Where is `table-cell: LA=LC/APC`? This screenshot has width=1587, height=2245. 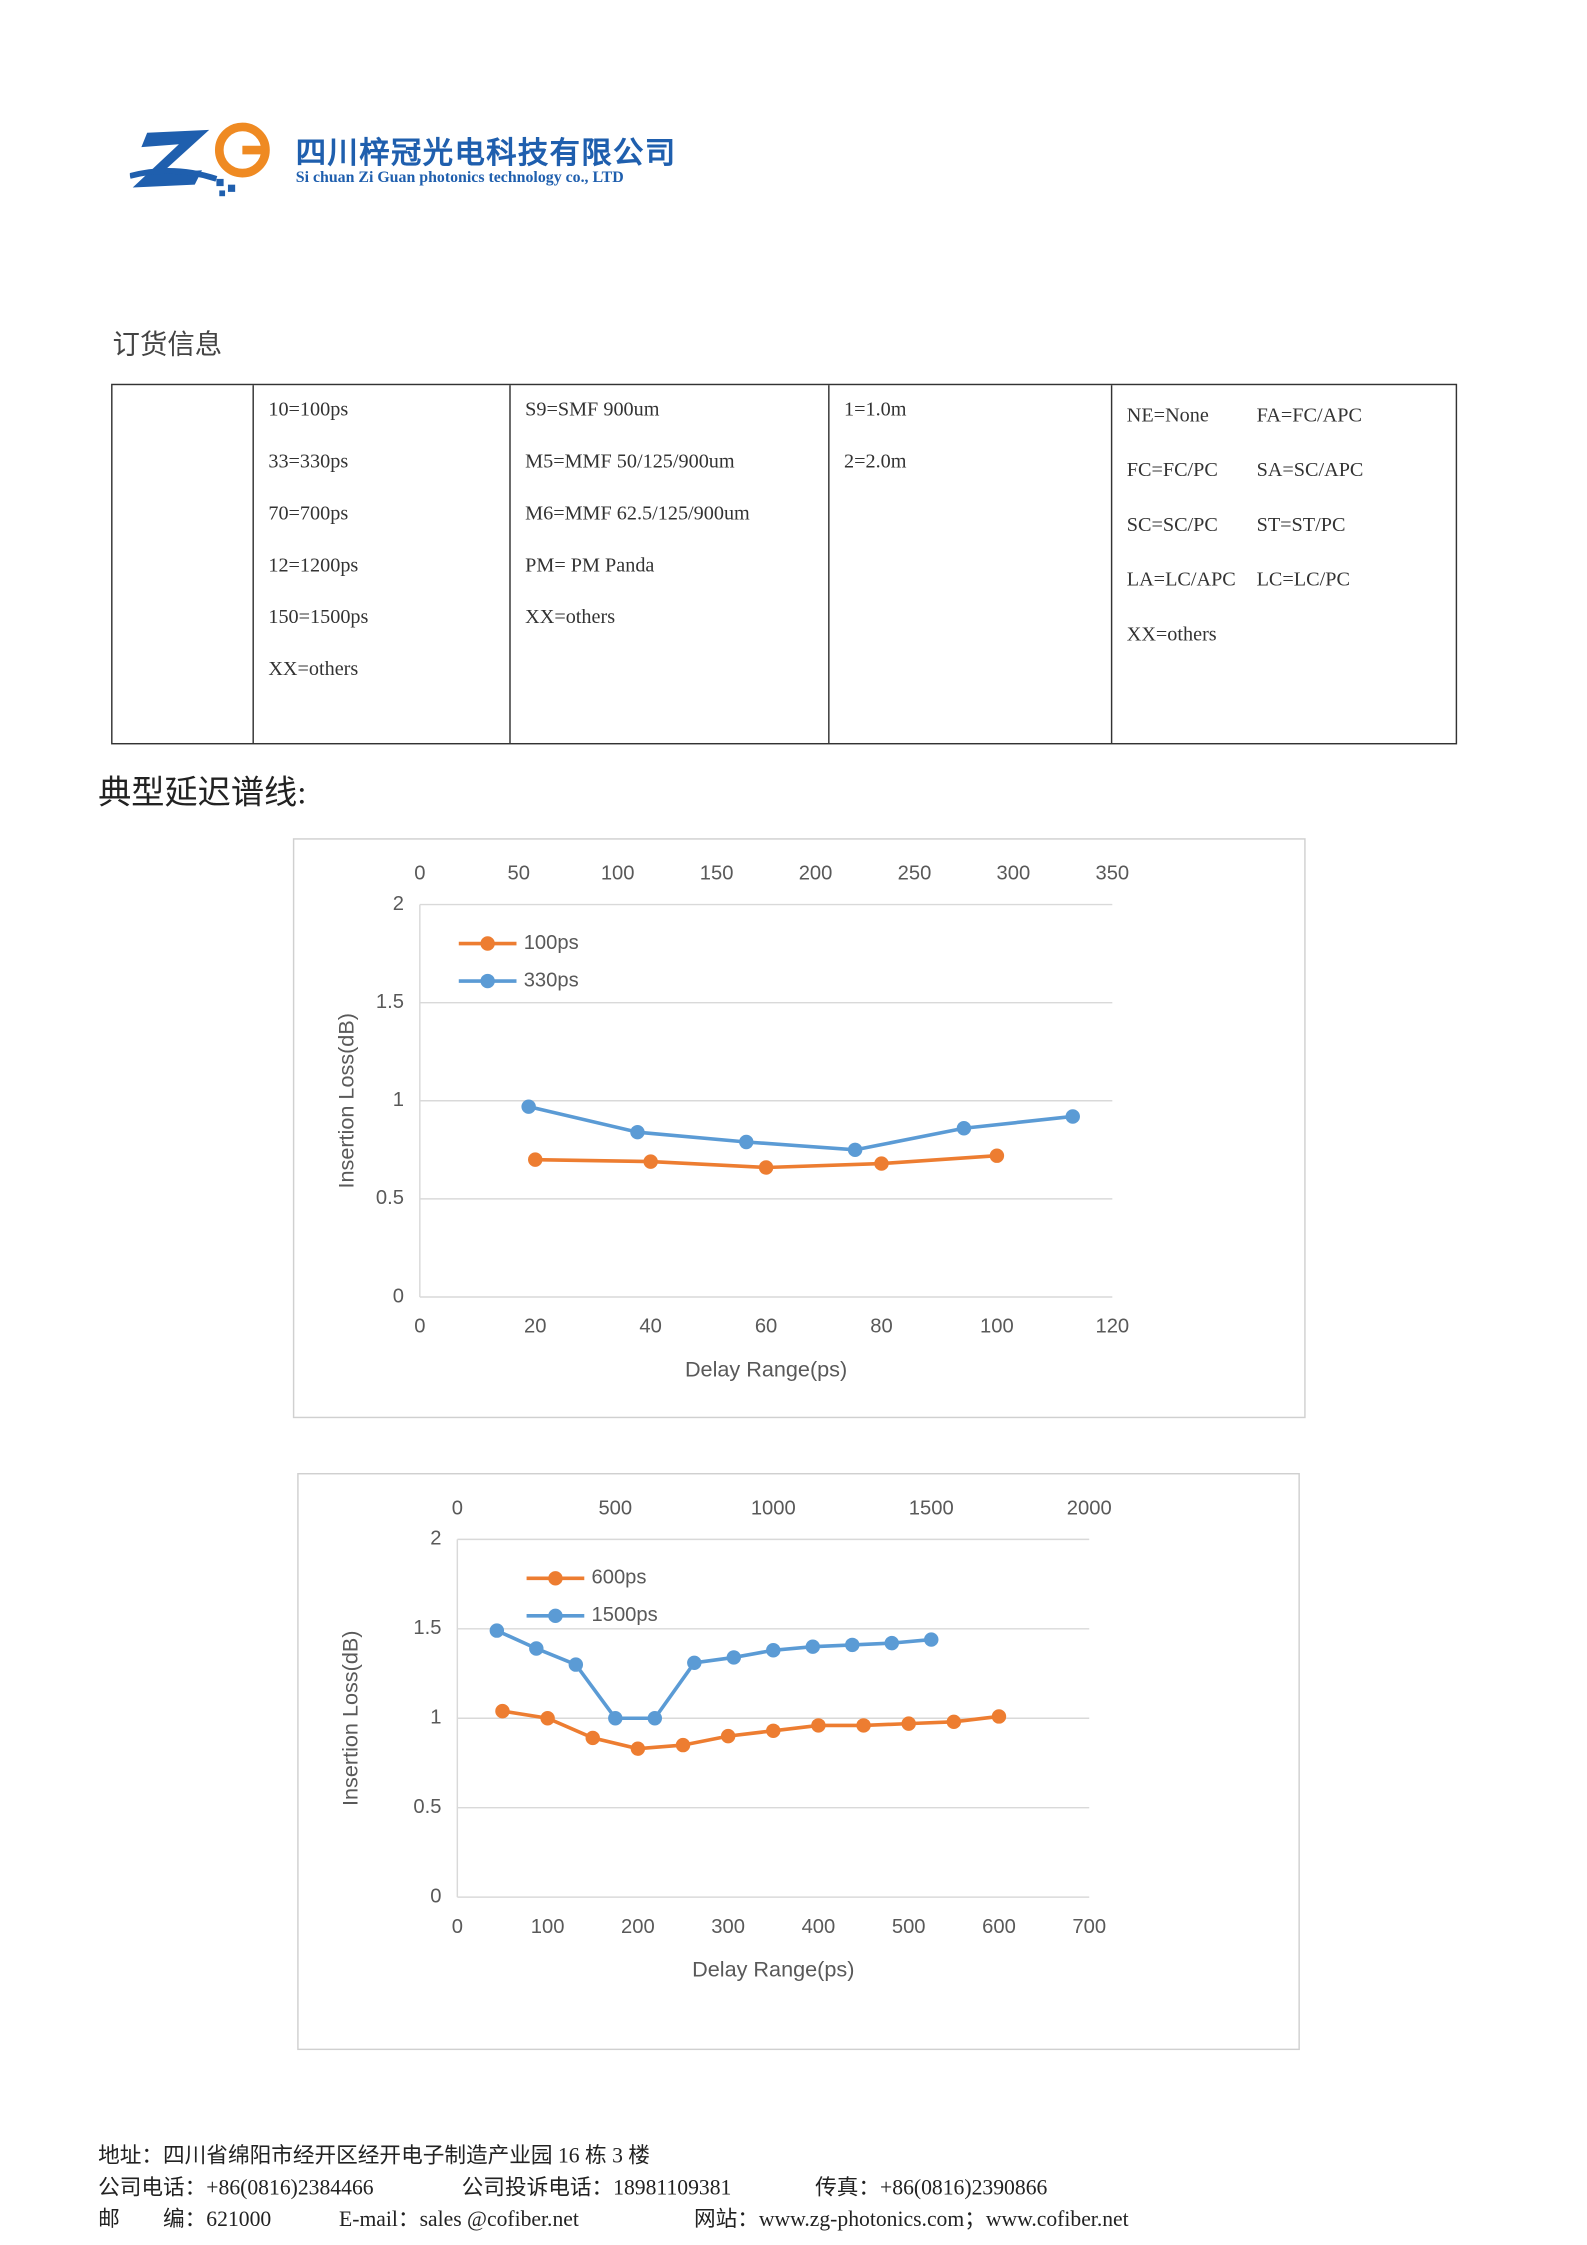
table-cell: LA=LC/APC is located at coordinates (1181, 580).